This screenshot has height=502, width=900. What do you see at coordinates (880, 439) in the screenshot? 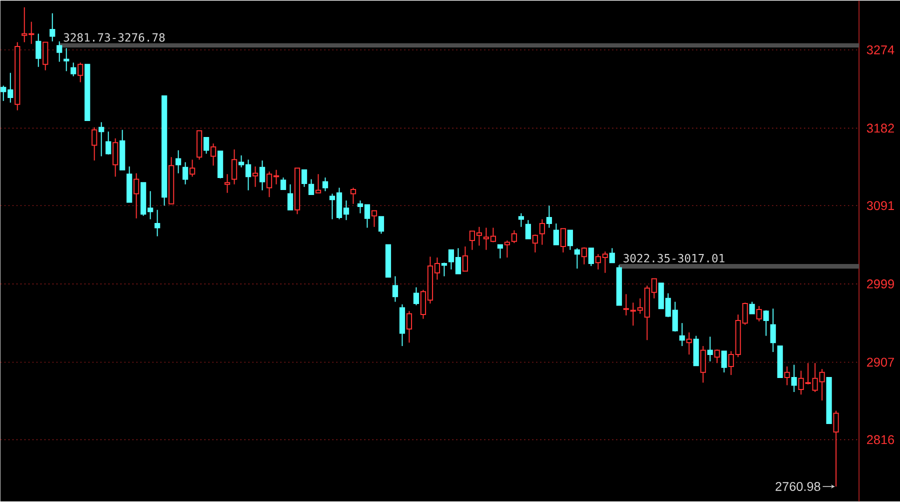
I see `y-tick-label: 2816` at bounding box center [880, 439].